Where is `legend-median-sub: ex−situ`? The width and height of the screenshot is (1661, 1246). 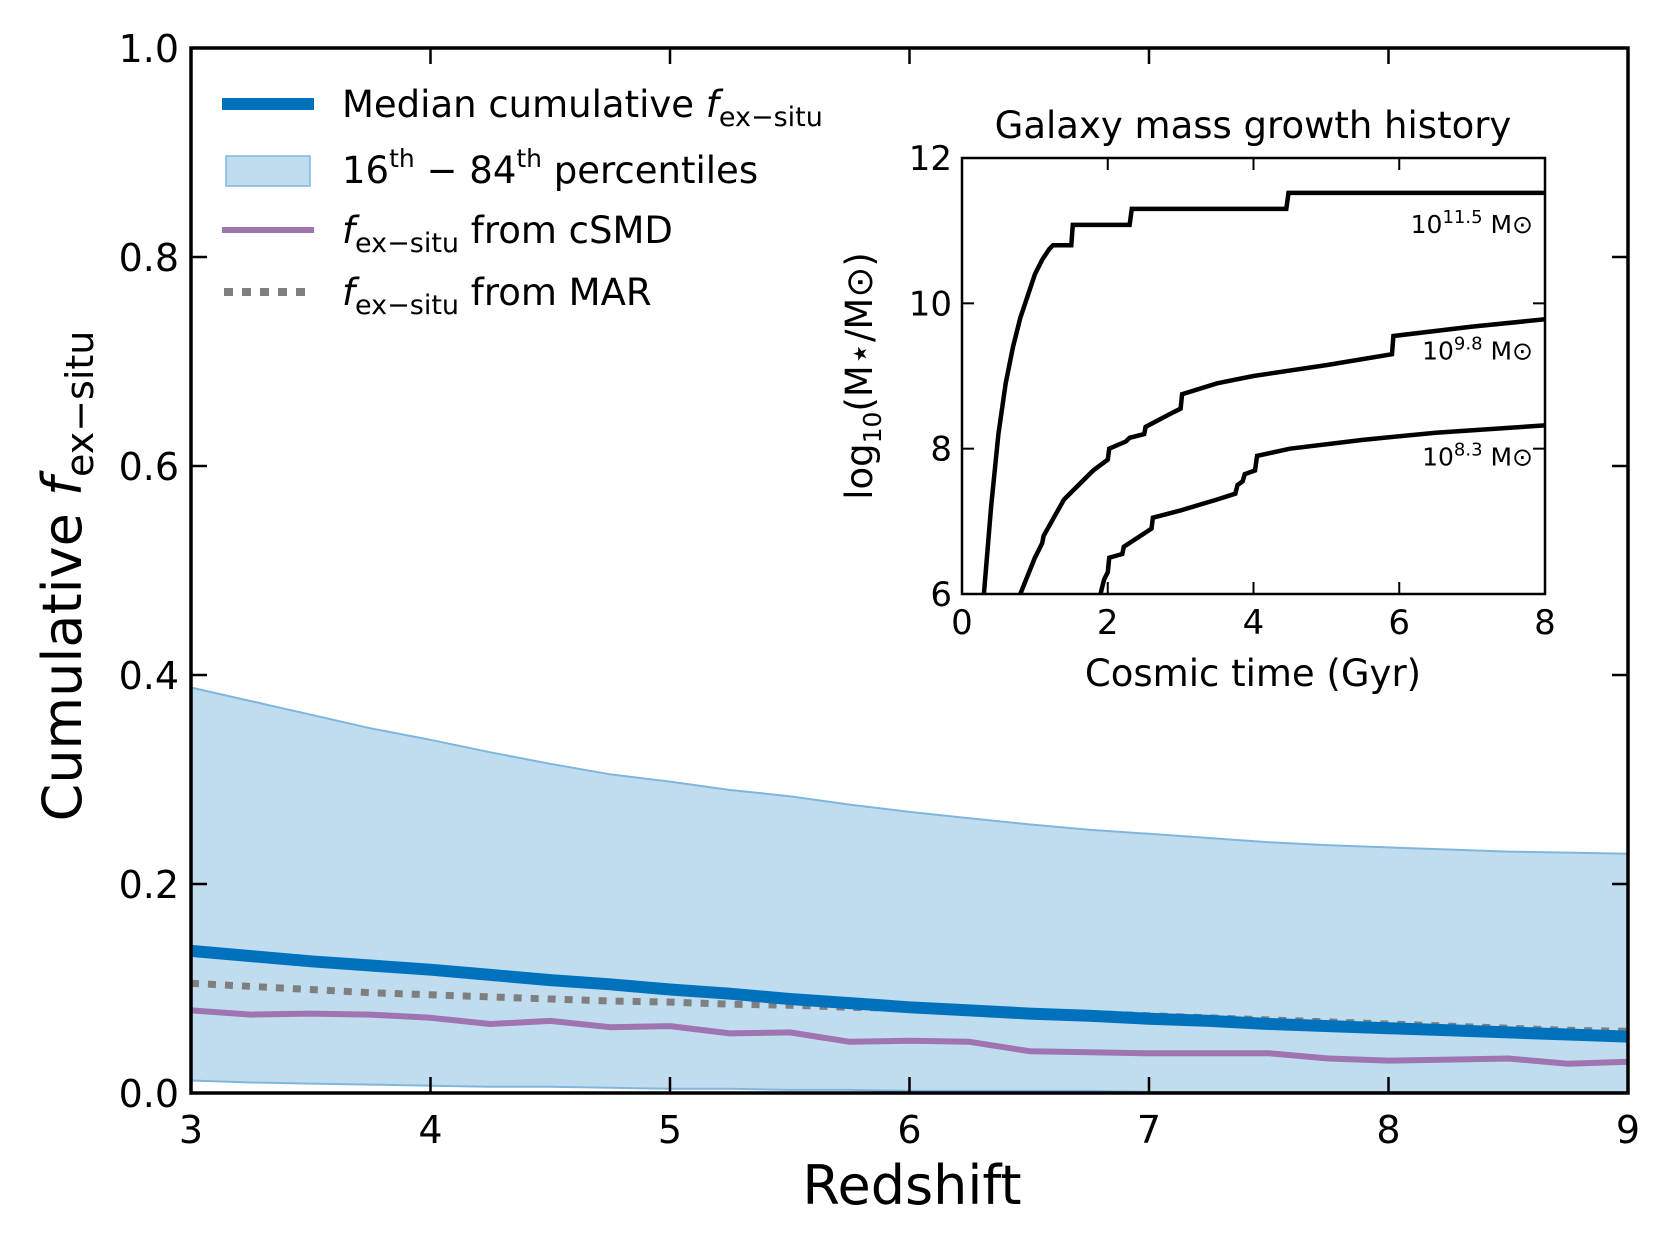 legend-median-sub: ex−situ is located at coordinates (771, 117).